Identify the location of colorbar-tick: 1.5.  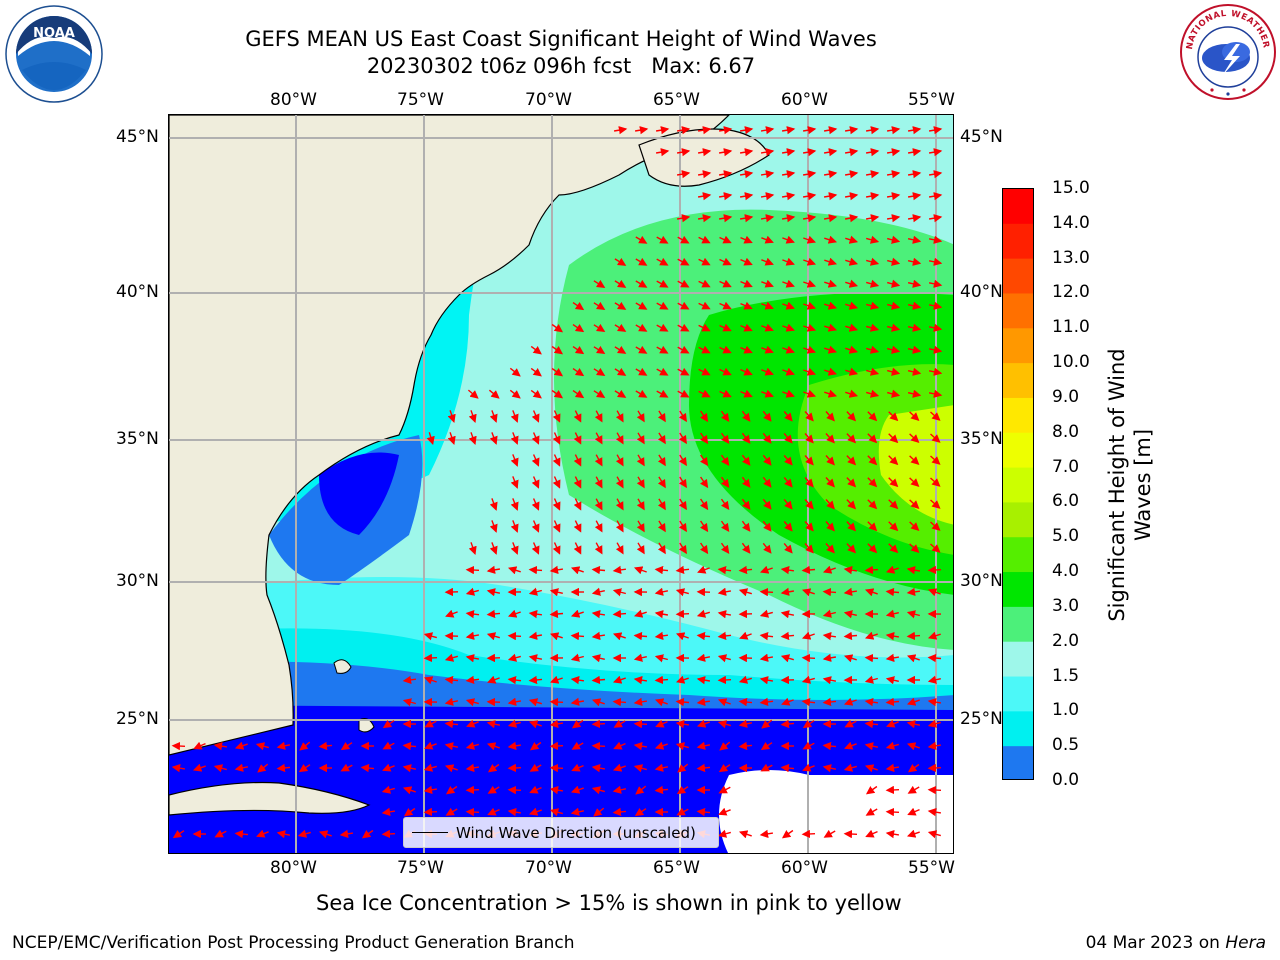
(1066, 675).